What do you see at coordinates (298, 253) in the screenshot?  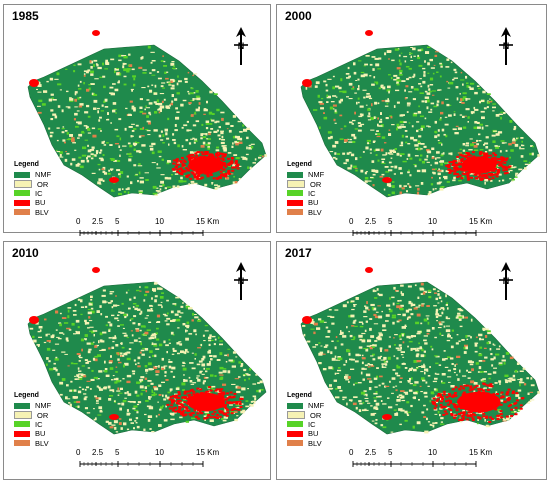 I see `year-label: 2017` at bounding box center [298, 253].